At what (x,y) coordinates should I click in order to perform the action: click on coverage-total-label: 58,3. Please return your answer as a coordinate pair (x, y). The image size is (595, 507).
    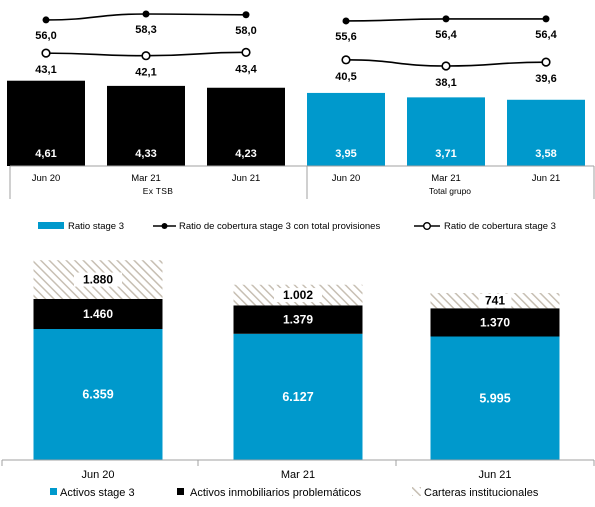
    Looking at the image, I should click on (145, 30).